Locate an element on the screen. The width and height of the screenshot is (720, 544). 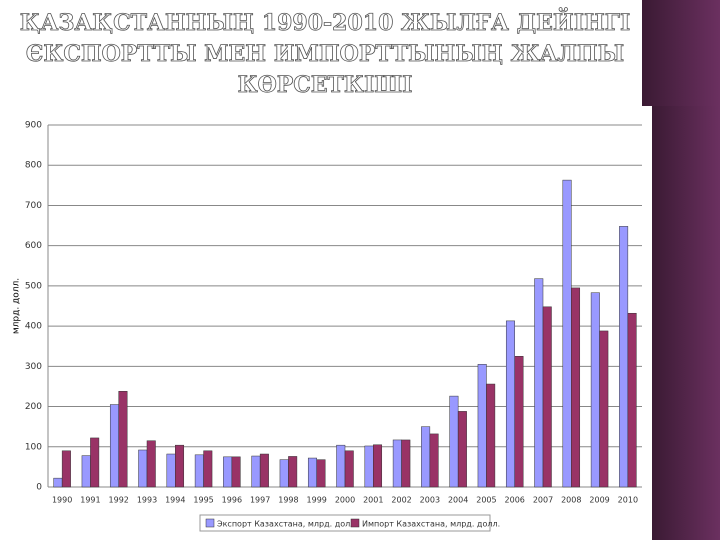
title-line: ЄКСПОРТТЫ МЕН ИМПОРТТЫНЫҢ ЖАЛПЫ is located at coordinates (325, 54).